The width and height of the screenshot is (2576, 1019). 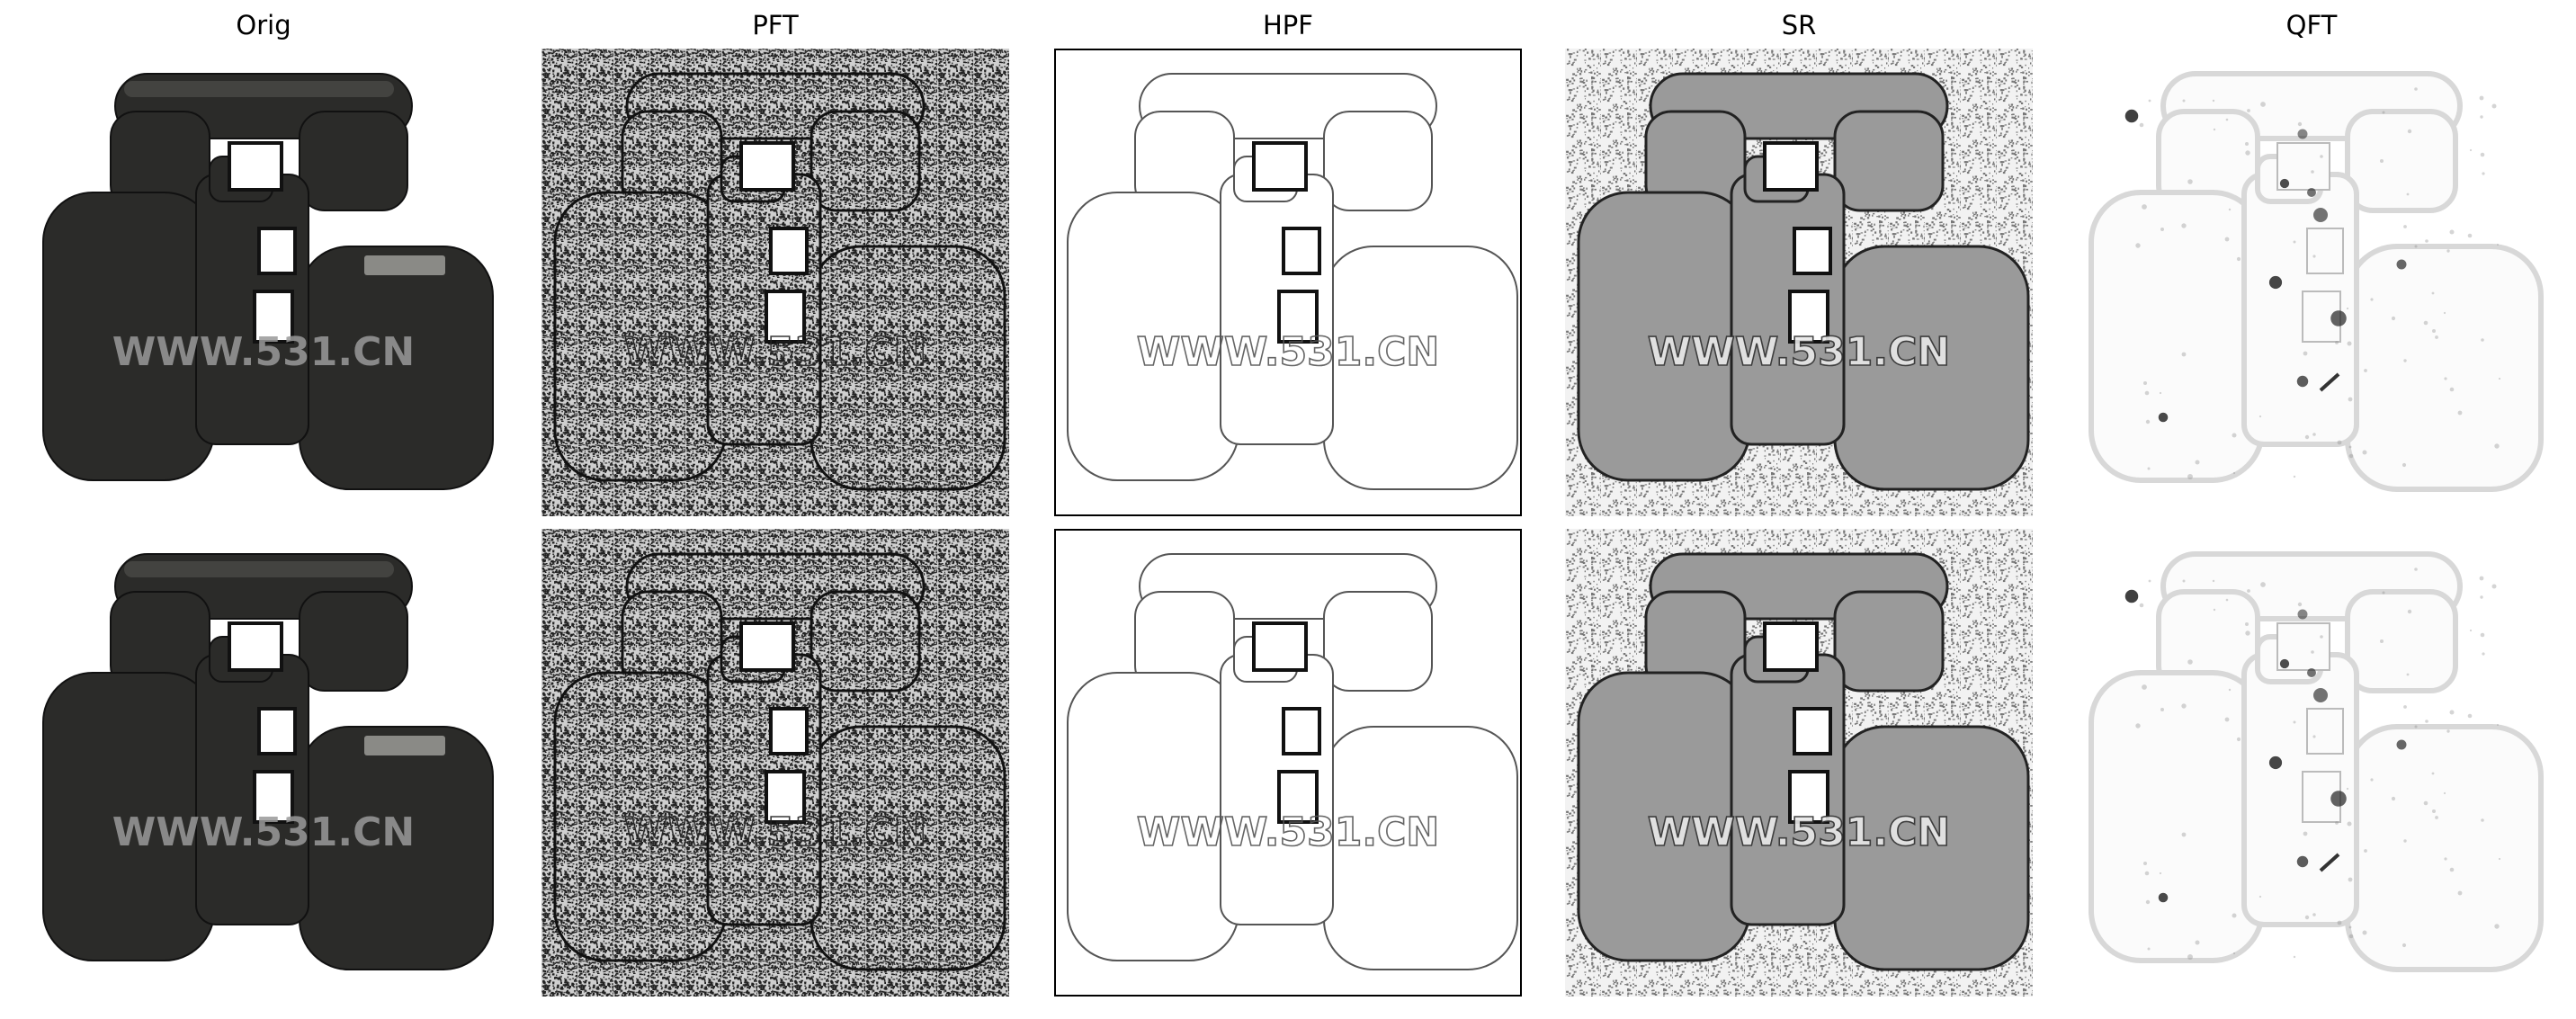 I want to click on panel-sr-row2: WWW.531.CN, so click(x=1799, y=763).